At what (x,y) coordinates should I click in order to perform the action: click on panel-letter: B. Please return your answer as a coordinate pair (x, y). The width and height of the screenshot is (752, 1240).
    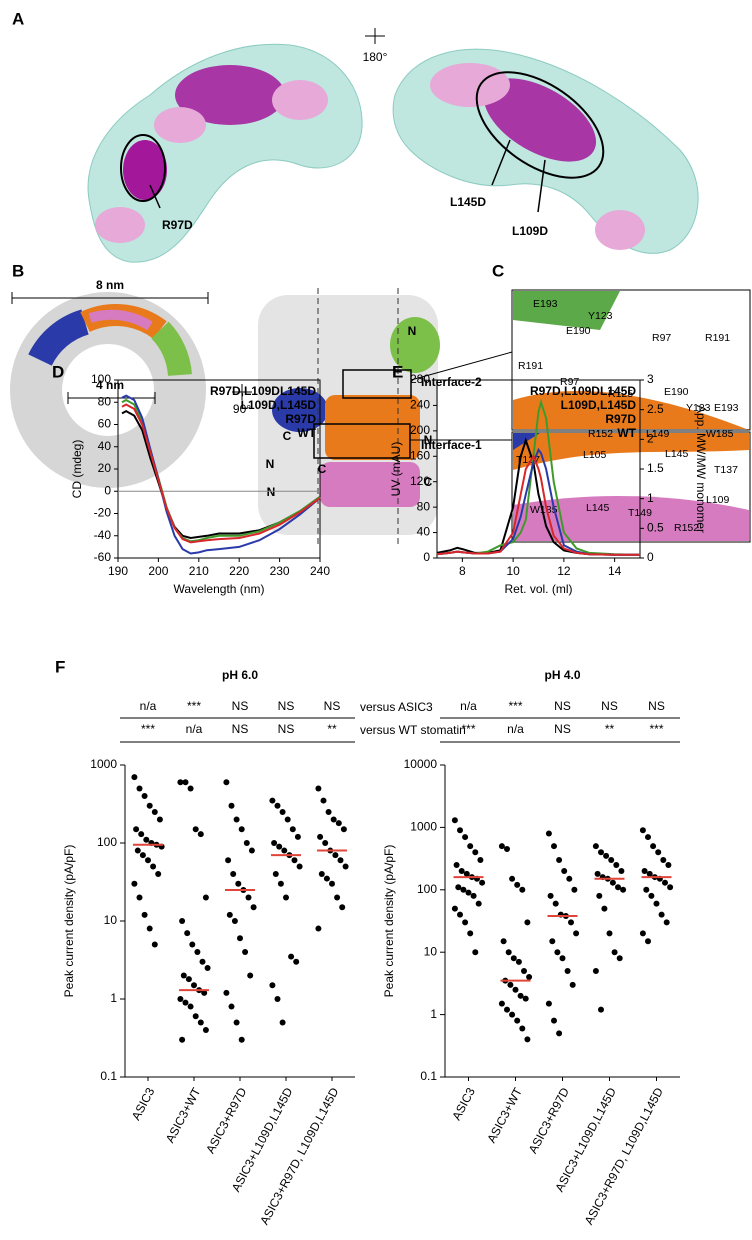
    Looking at the image, I should click on (18, 270).